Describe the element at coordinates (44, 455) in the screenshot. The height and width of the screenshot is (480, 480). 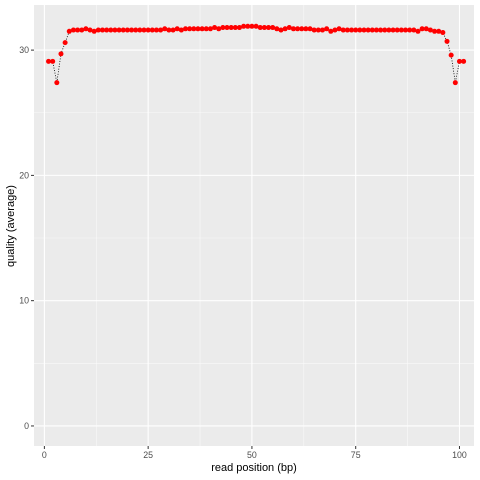
I see `x-tick-label: 0` at that location.